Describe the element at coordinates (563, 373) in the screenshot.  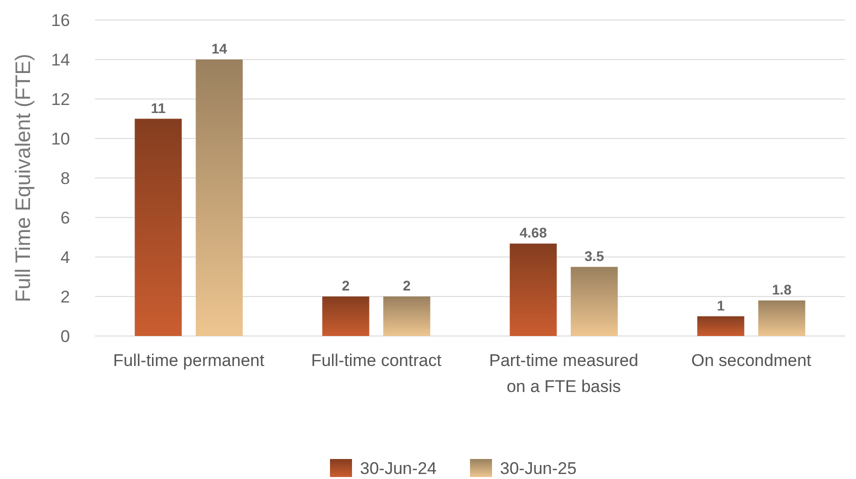
I see `x-tick-label: Part-time measured on a FTE basis` at that location.